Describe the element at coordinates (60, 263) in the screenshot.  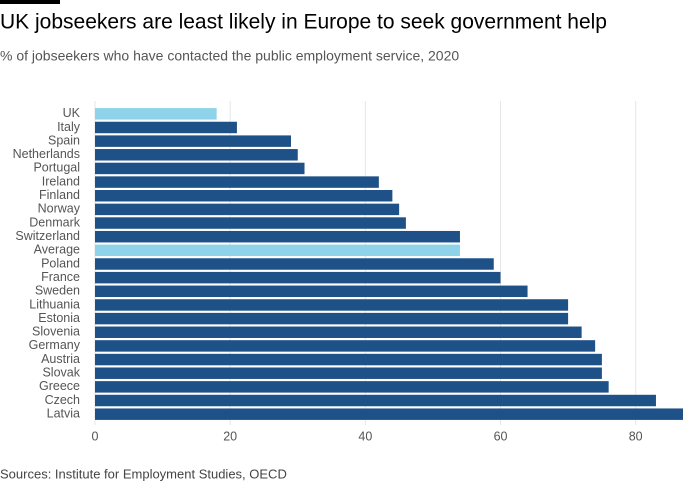
I see `category-label: Poland` at that location.